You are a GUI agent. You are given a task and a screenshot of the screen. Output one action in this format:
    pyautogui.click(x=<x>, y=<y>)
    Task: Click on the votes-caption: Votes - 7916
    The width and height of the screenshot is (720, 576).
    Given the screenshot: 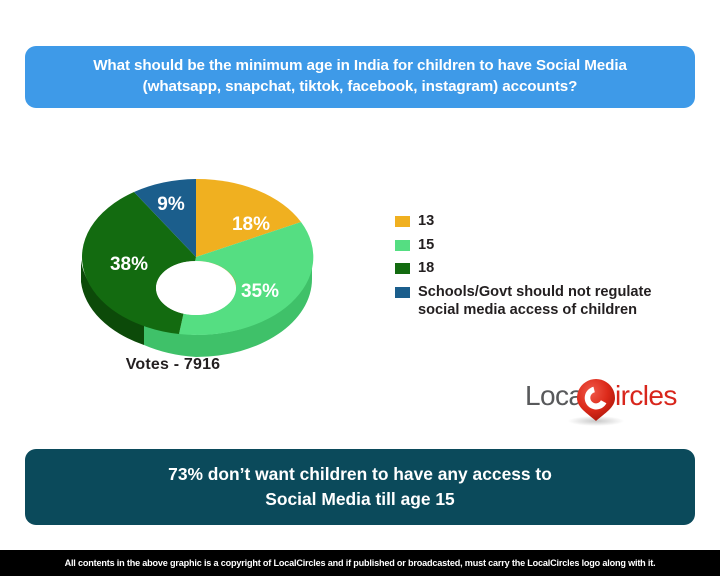 What is the action you would take?
    pyautogui.click(x=173, y=364)
    